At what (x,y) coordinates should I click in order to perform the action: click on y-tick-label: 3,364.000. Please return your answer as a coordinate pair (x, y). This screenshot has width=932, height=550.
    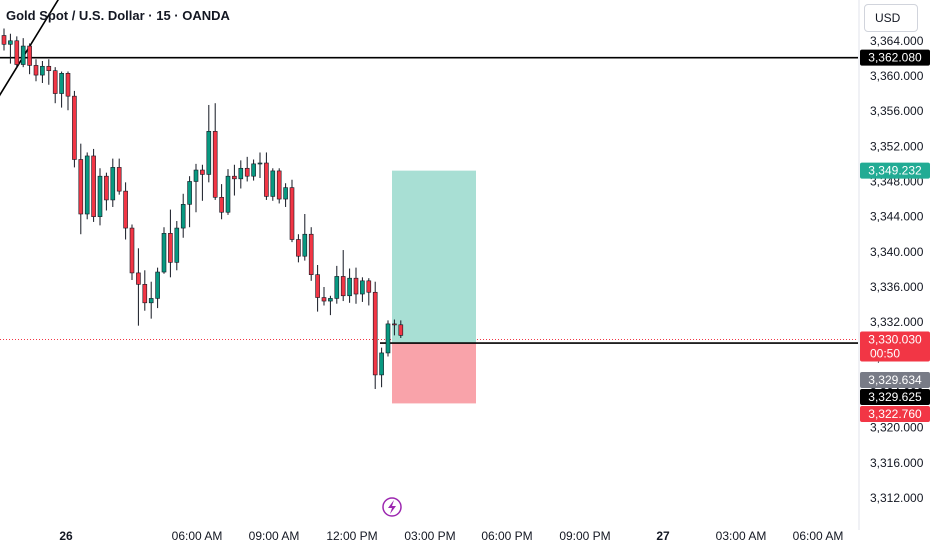
    Looking at the image, I should click on (897, 41).